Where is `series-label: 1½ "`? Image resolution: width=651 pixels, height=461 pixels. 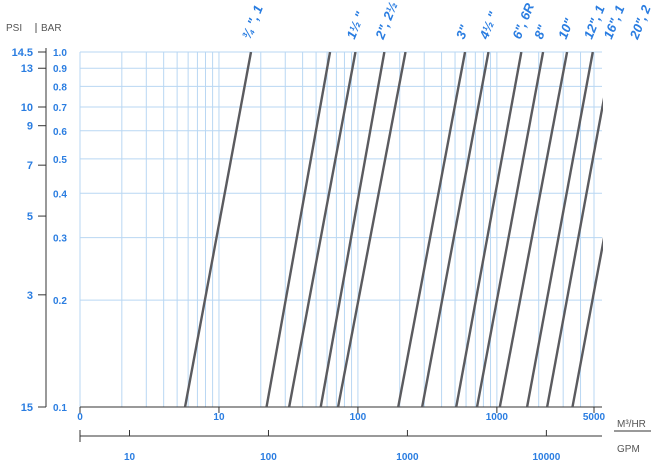 series-label: 1½ " is located at coordinates (355, 25).